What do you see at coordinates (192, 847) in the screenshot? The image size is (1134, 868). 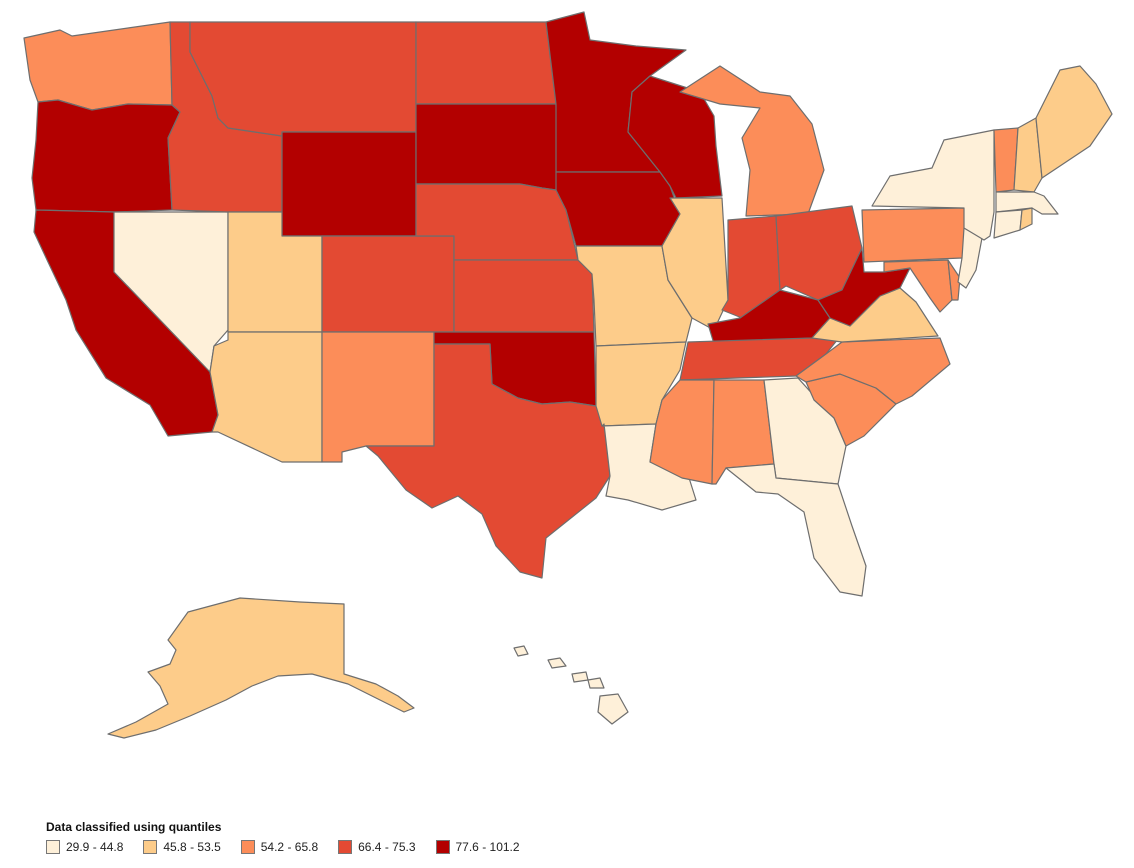 I see `legend-label: 45.8 - 53.5` at bounding box center [192, 847].